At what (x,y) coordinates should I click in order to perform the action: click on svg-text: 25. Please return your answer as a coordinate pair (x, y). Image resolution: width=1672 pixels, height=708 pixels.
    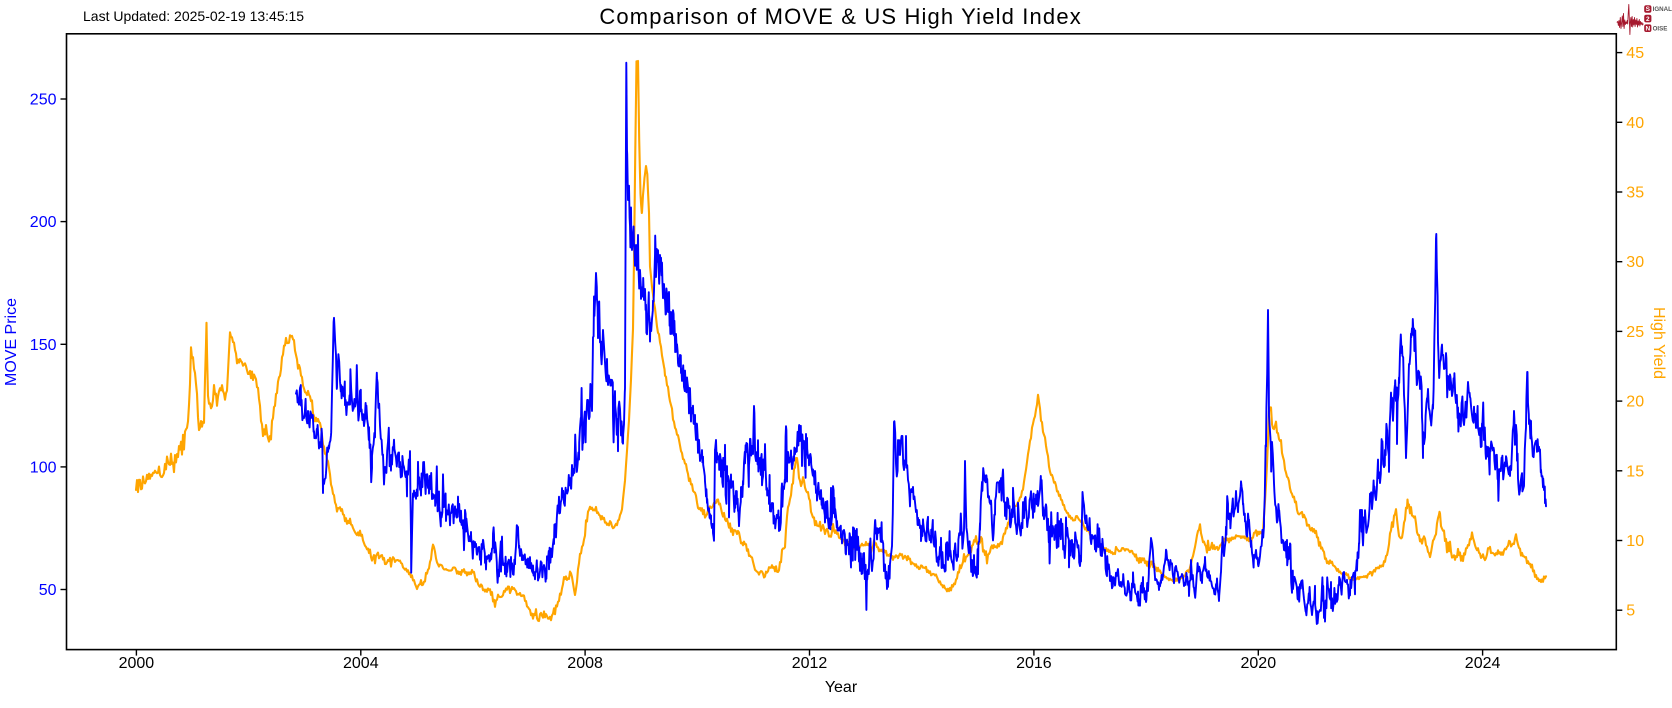
    Looking at the image, I should click on (1635, 332).